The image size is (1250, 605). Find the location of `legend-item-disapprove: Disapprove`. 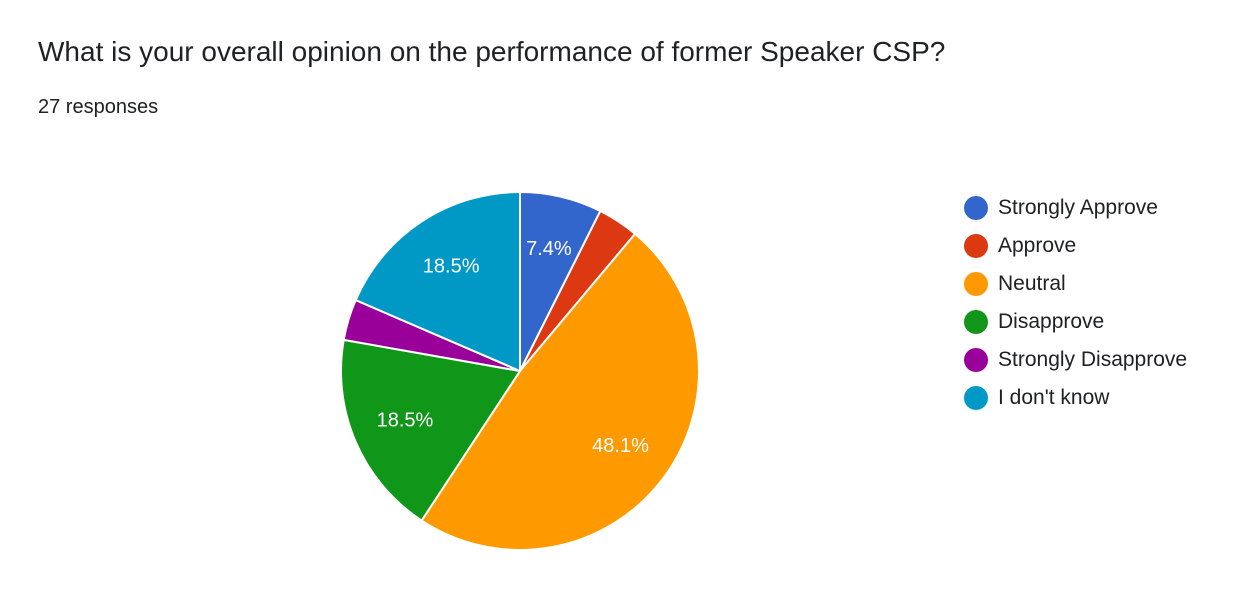

legend-item-disapprove: Disapprove is located at coordinates (1075, 322).